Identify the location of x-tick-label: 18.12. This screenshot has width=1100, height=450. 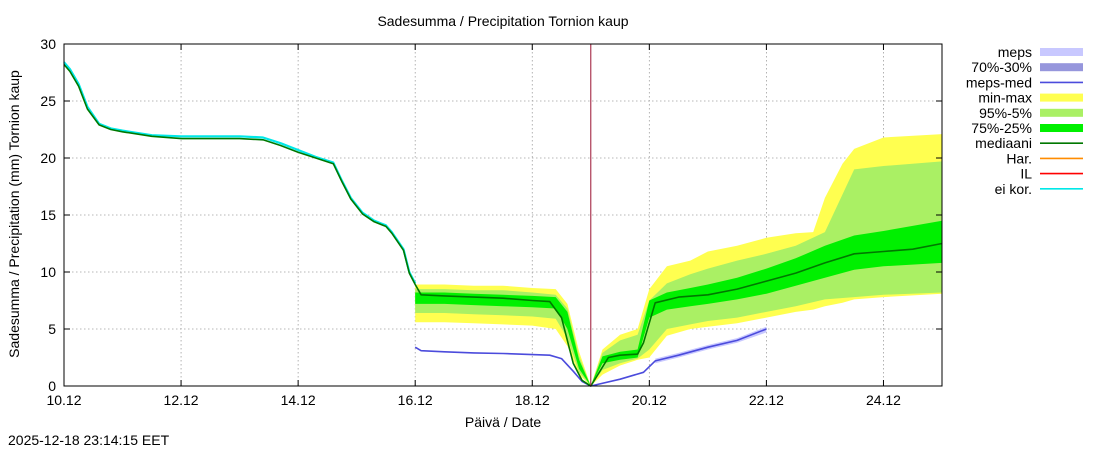
(532, 400).